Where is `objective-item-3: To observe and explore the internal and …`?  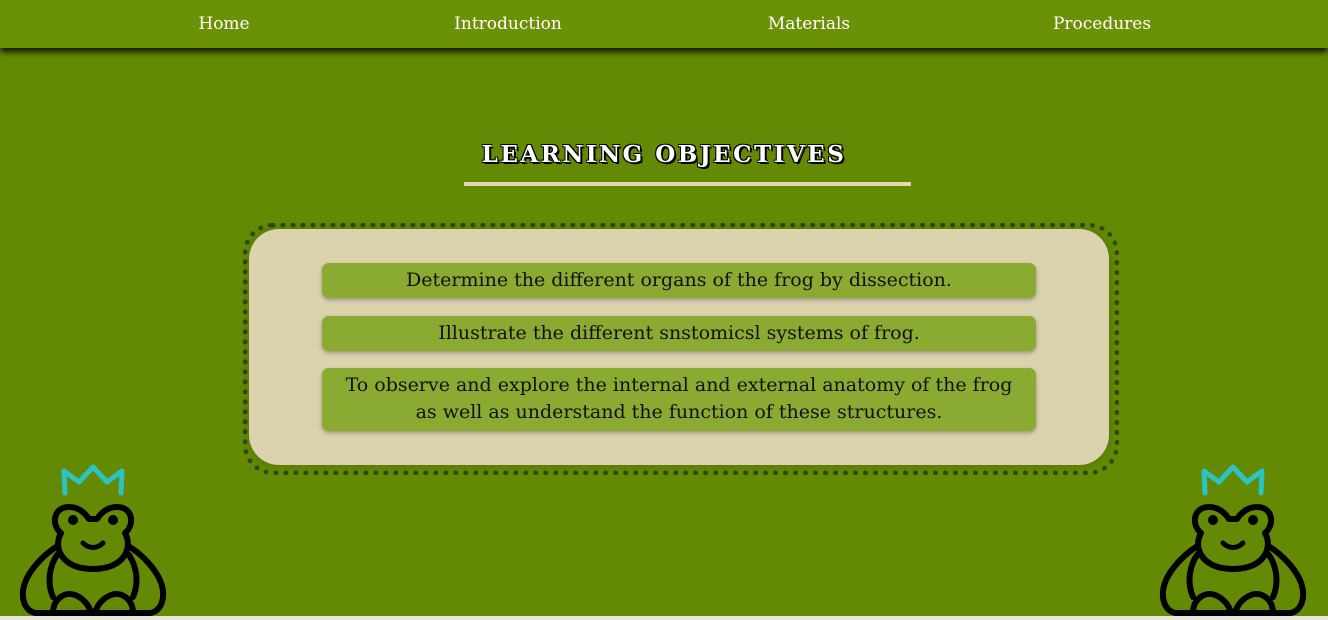 objective-item-3: To observe and explore the internal and … is located at coordinates (679, 399).